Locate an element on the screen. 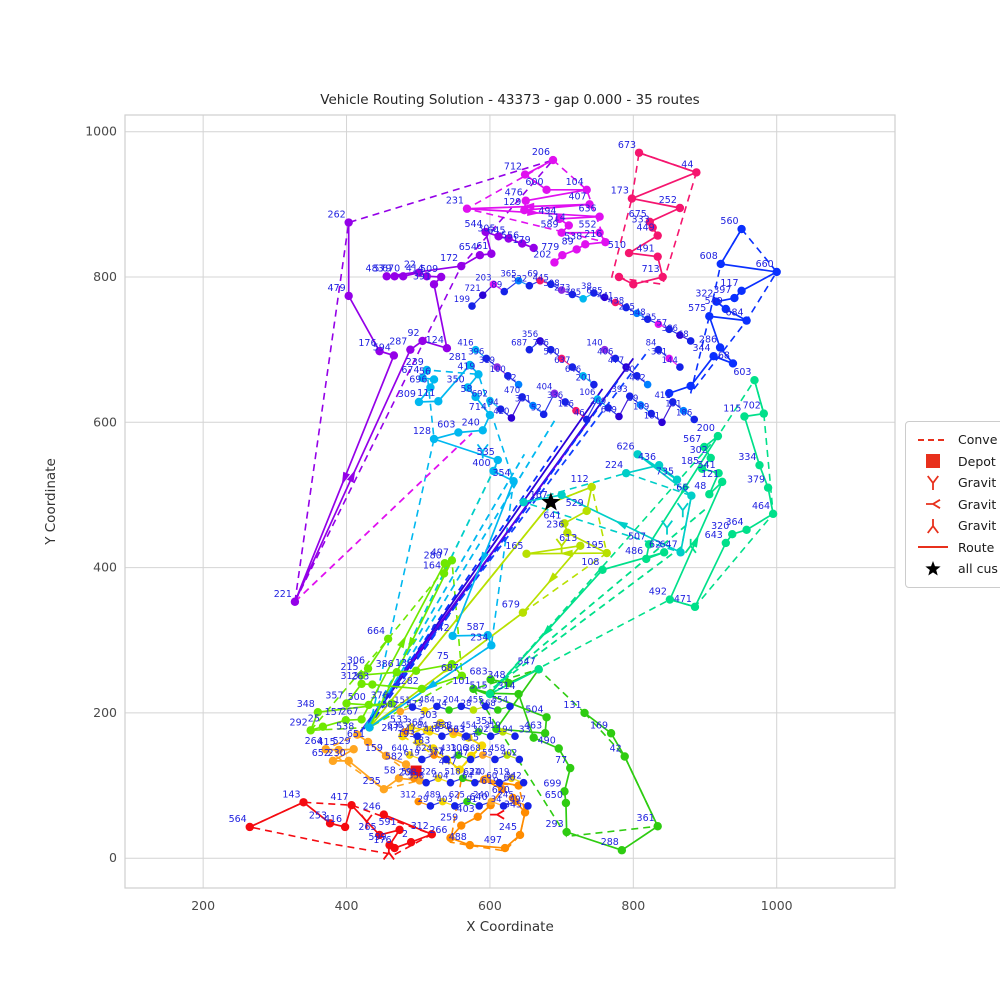  svg-text: 104 is located at coordinates (575, 182).